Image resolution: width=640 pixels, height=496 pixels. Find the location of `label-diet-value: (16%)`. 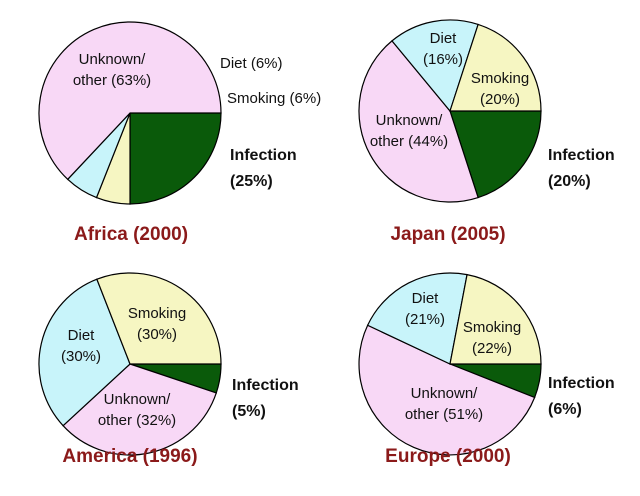

label-diet-value: (16%) is located at coordinates (443, 59).